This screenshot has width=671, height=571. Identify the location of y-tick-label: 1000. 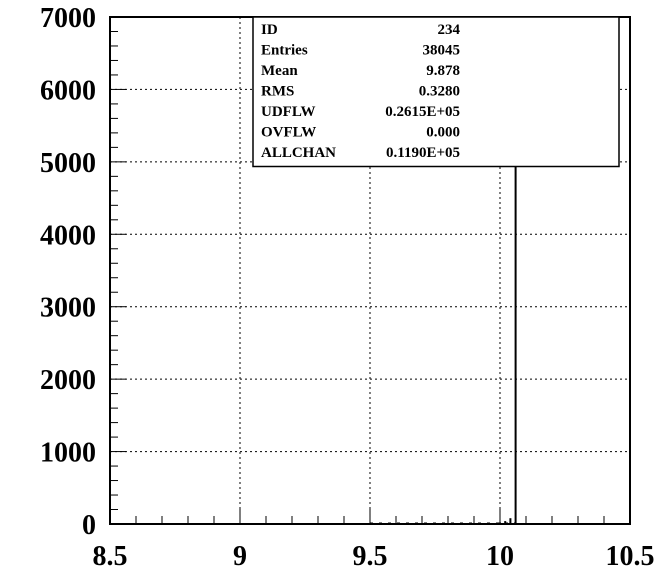
(68, 453).